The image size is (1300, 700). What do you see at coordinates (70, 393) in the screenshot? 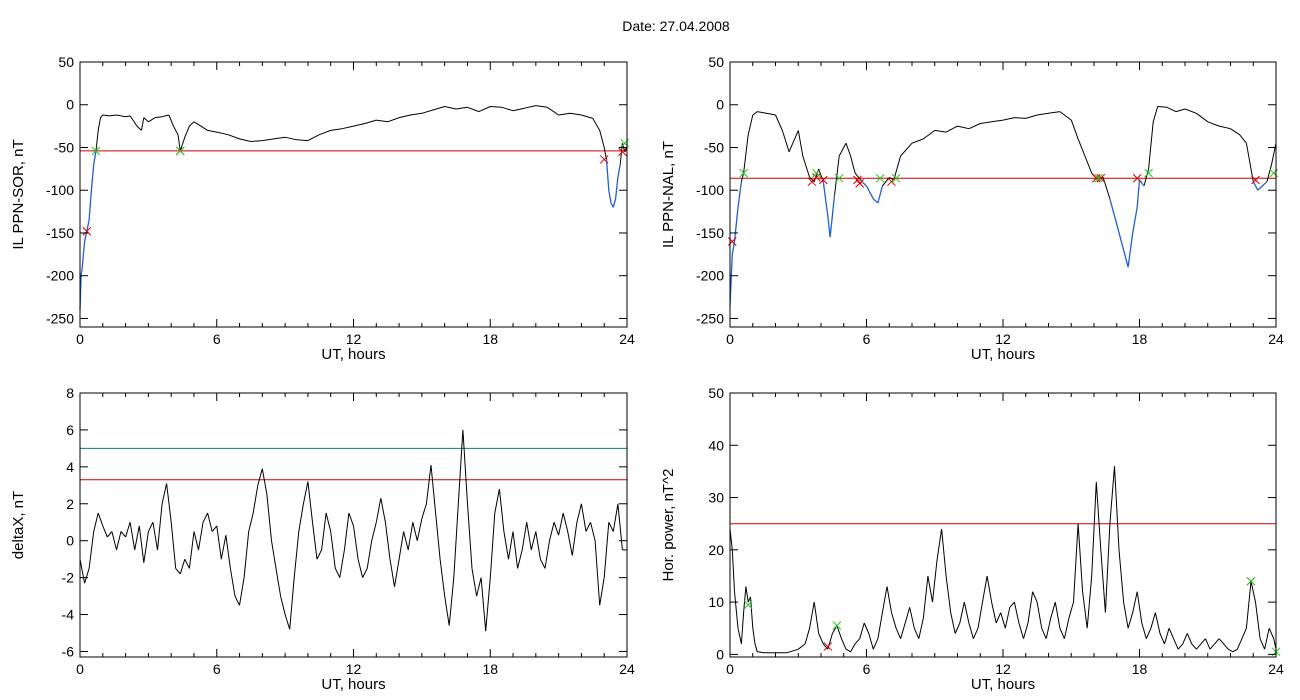
I see `y-tick-label: 8` at bounding box center [70, 393].